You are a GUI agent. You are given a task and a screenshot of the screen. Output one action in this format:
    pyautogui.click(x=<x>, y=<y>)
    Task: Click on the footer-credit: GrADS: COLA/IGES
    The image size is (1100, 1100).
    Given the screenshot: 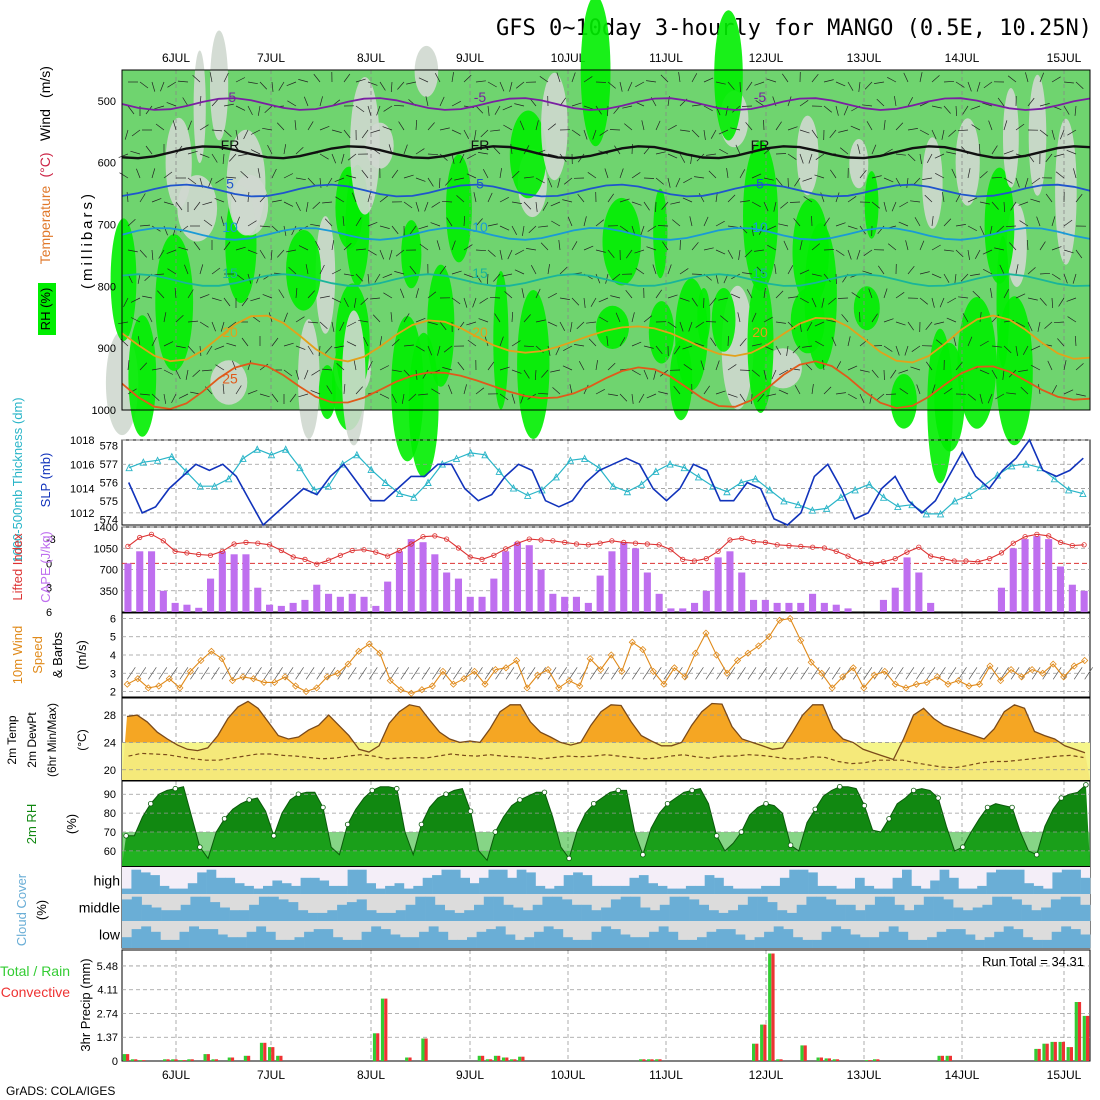 What is the action you would take?
    pyautogui.click(x=60, y=1091)
    